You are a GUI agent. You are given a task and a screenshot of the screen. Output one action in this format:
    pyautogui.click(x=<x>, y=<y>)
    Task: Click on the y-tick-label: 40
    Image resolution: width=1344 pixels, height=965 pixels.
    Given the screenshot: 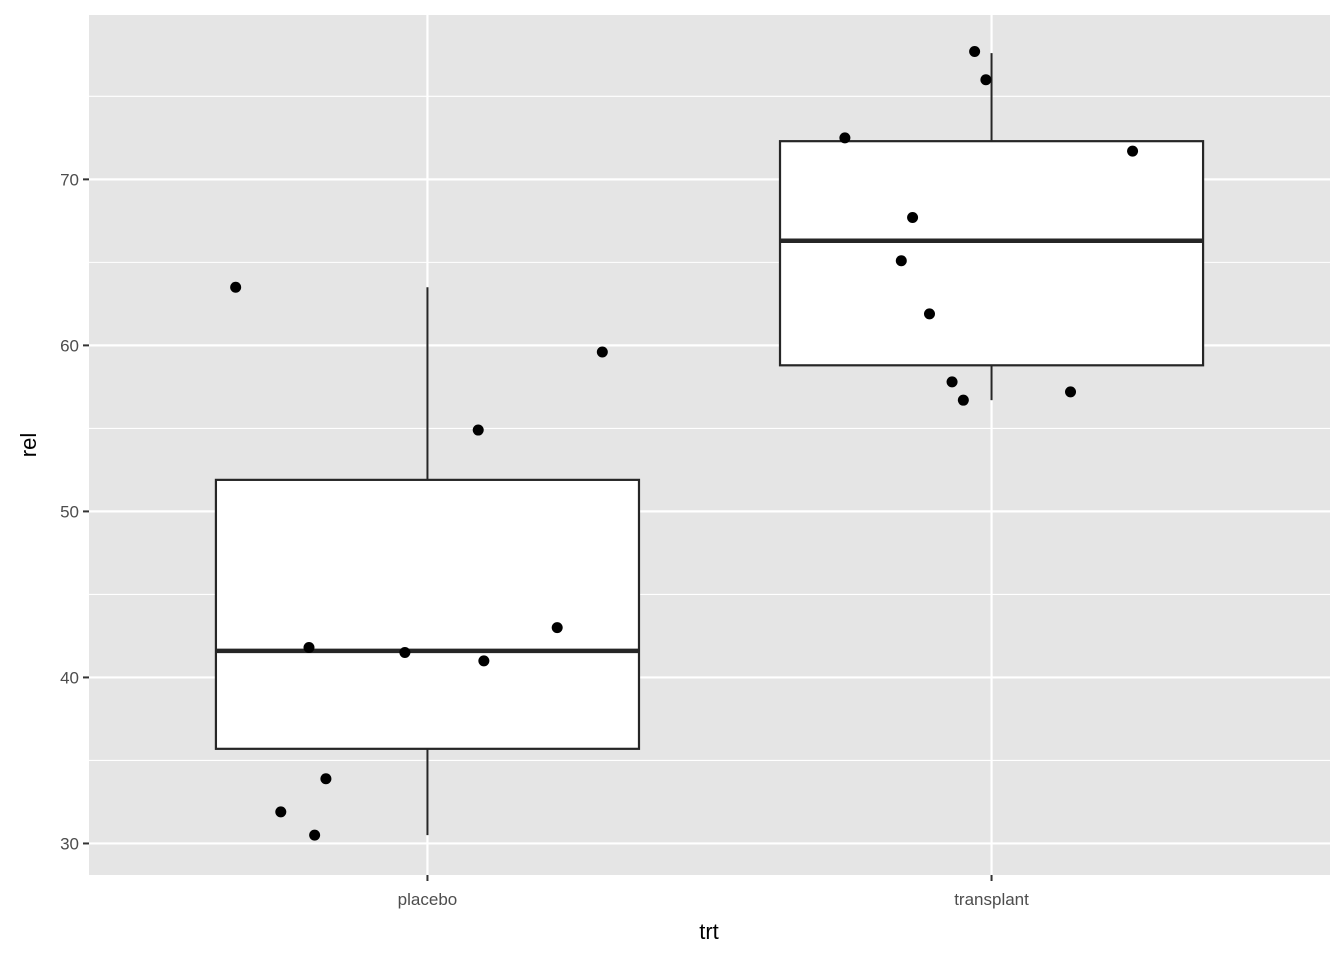 What is the action you would take?
    pyautogui.click(x=69, y=677)
    